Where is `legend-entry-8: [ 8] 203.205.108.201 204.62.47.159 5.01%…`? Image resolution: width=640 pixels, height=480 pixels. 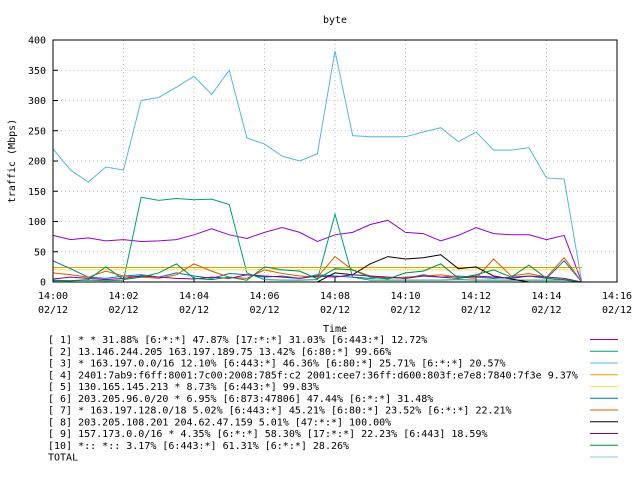 legend-entry-8: [ 8] 203.205.108.201 204.62.47.159 5.01%… is located at coordinates (219, 422).